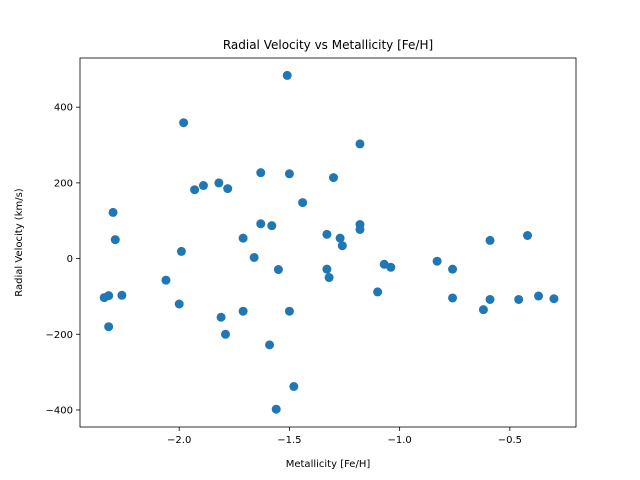 Image resolution: width=640 pixels, height=480 pixels. What do you see at coordinates (63, 259) in the screenshot?
I see `y-axis-ticks: −400 −200 0 200 400` at bounding box center [63, 259].